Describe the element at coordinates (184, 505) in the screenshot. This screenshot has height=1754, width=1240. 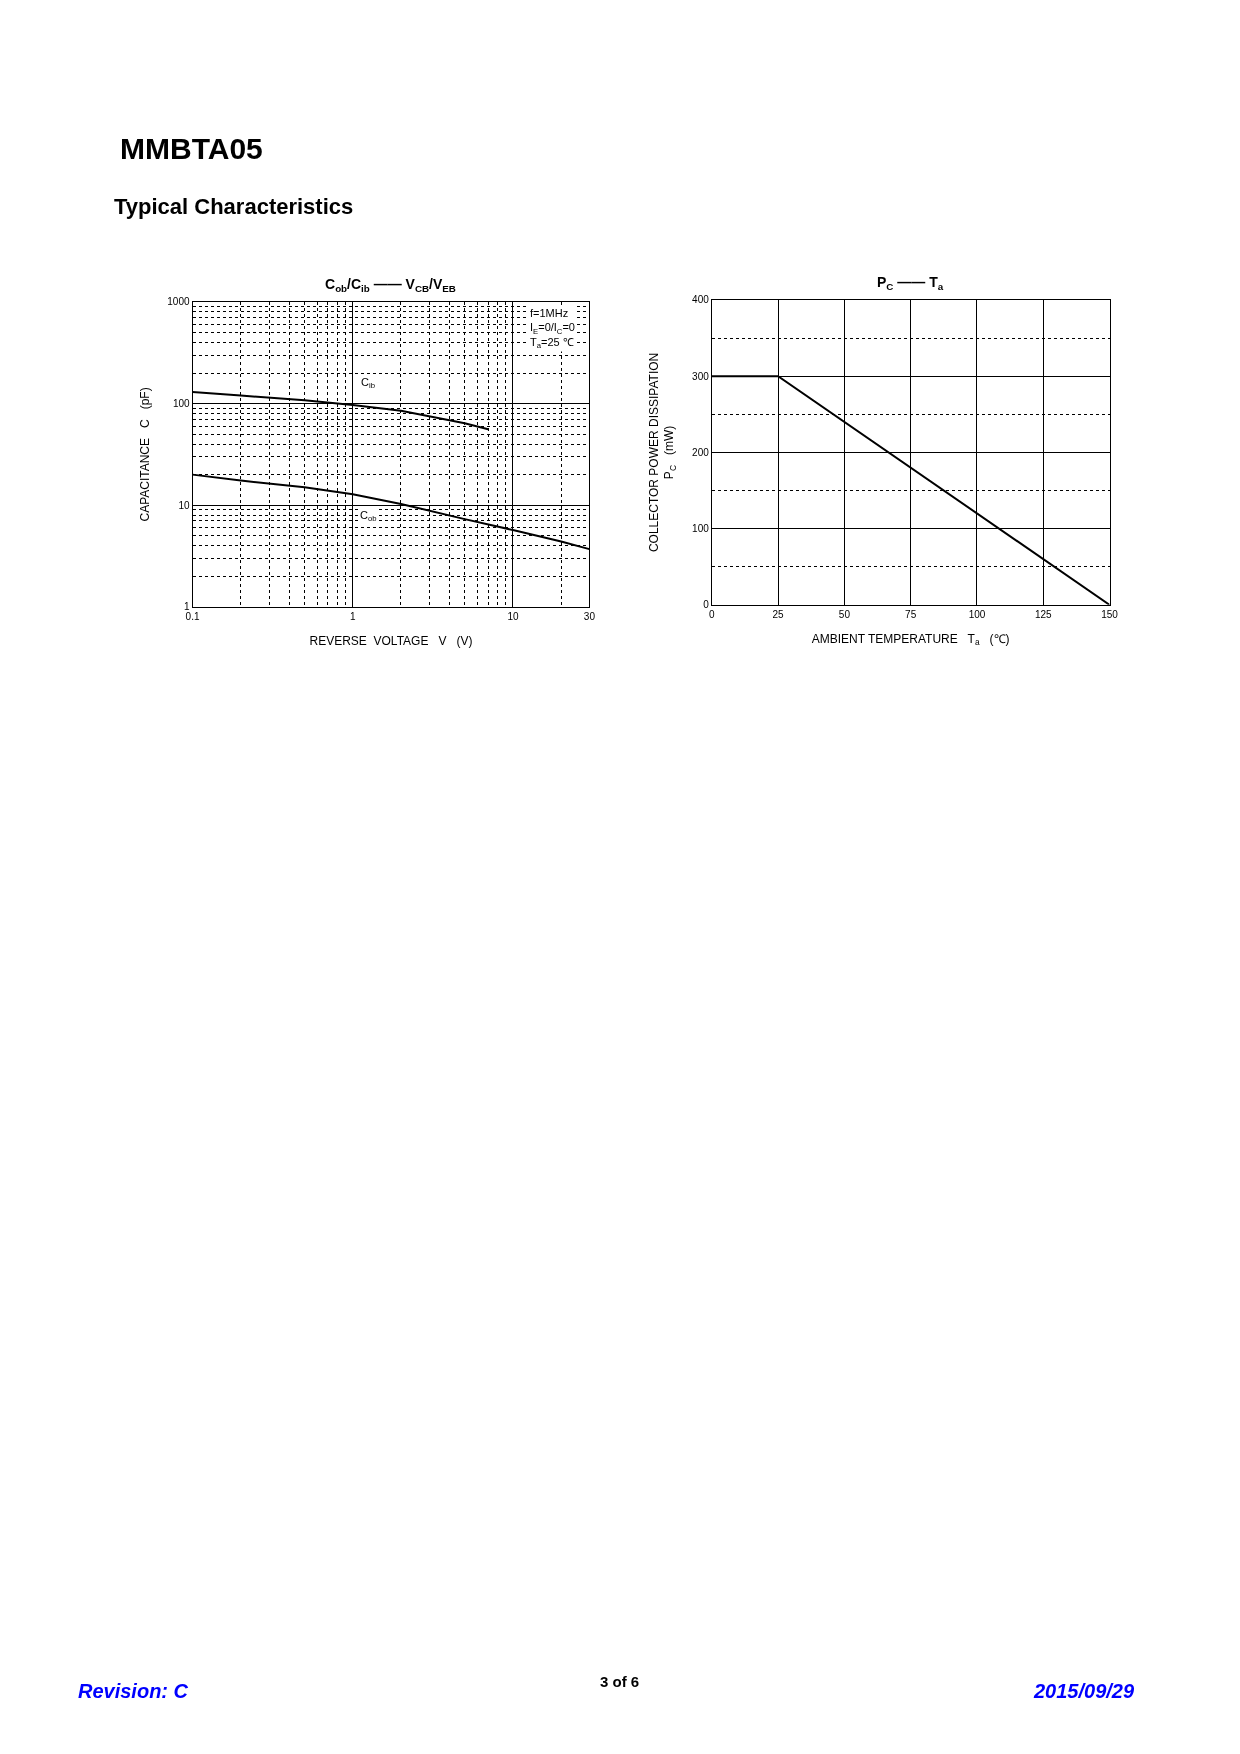
I see `y-tick-label: 10` at that location.